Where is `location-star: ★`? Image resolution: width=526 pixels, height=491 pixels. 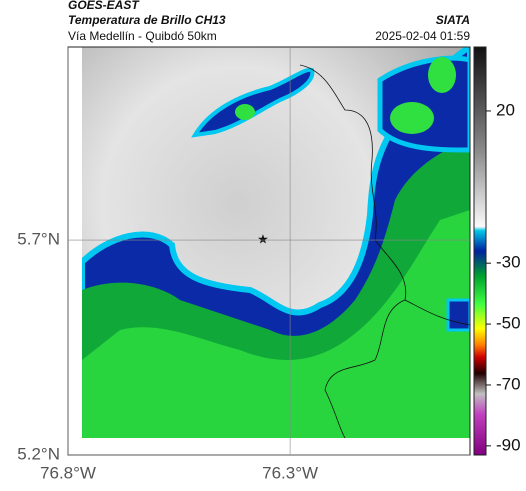 location-star: ★ is located at coordinates (263, 238).